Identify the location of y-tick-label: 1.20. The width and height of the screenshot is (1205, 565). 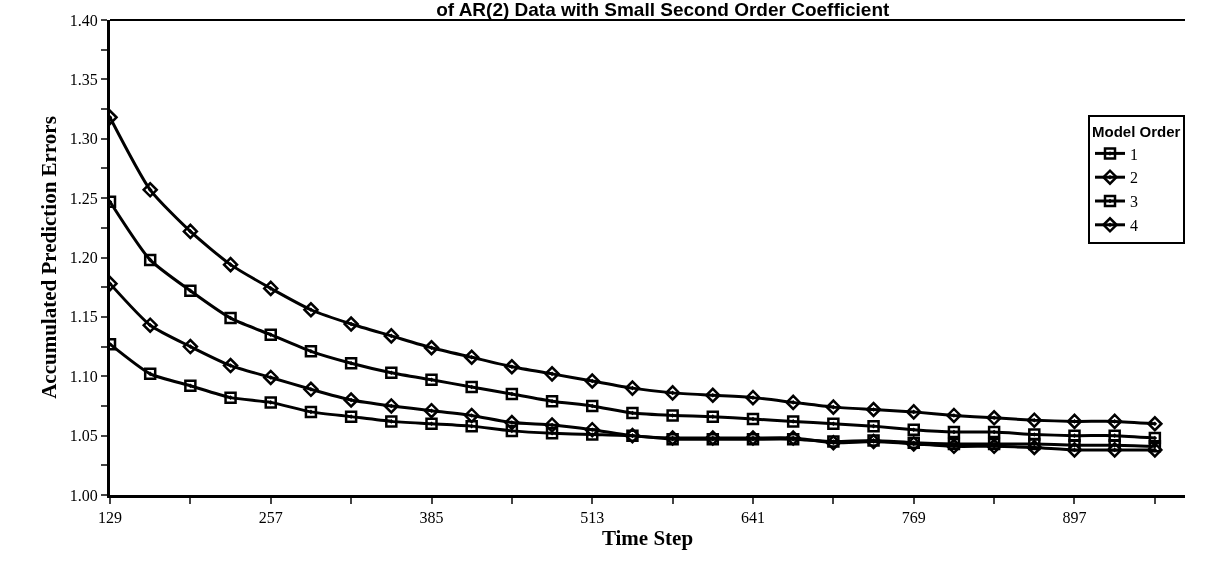
(83, 258).